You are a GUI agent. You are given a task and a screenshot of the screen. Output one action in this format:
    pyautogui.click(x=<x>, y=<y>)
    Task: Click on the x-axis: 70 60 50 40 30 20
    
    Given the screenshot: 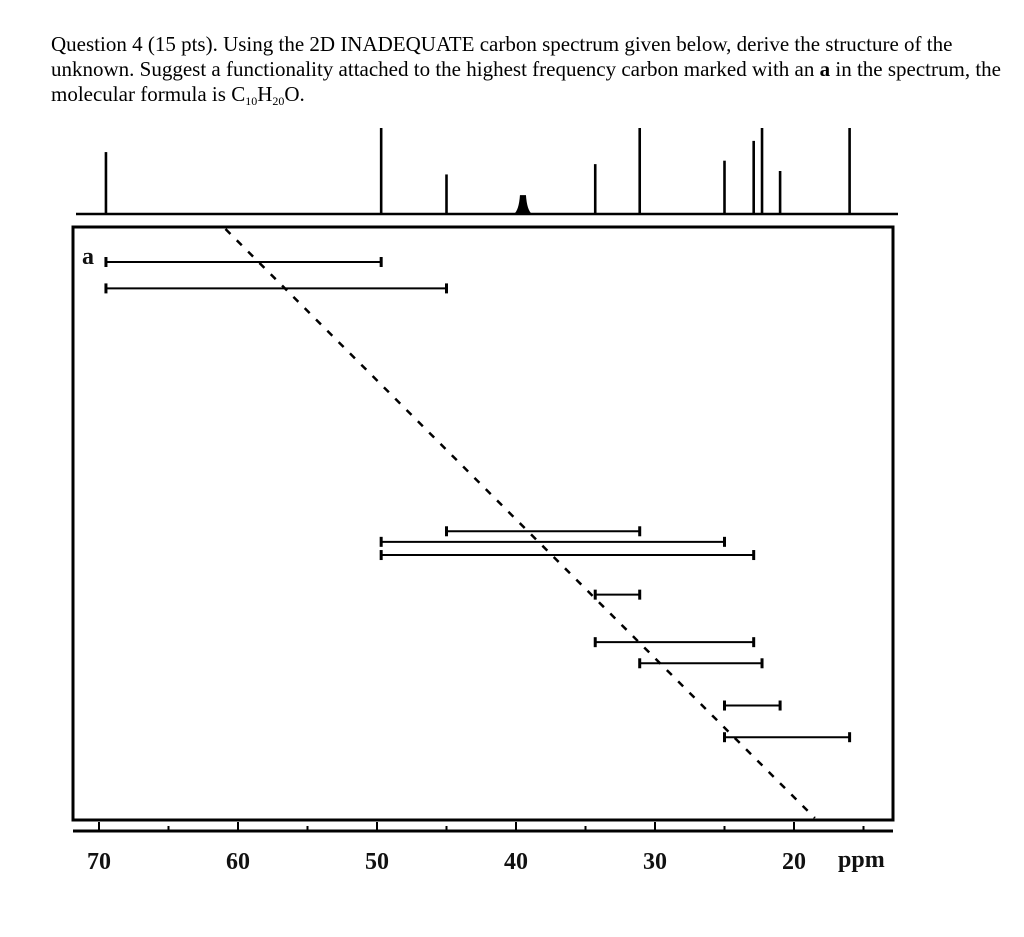 What is the action you would take?
    pyautogui.click(x=483, y=848)
    